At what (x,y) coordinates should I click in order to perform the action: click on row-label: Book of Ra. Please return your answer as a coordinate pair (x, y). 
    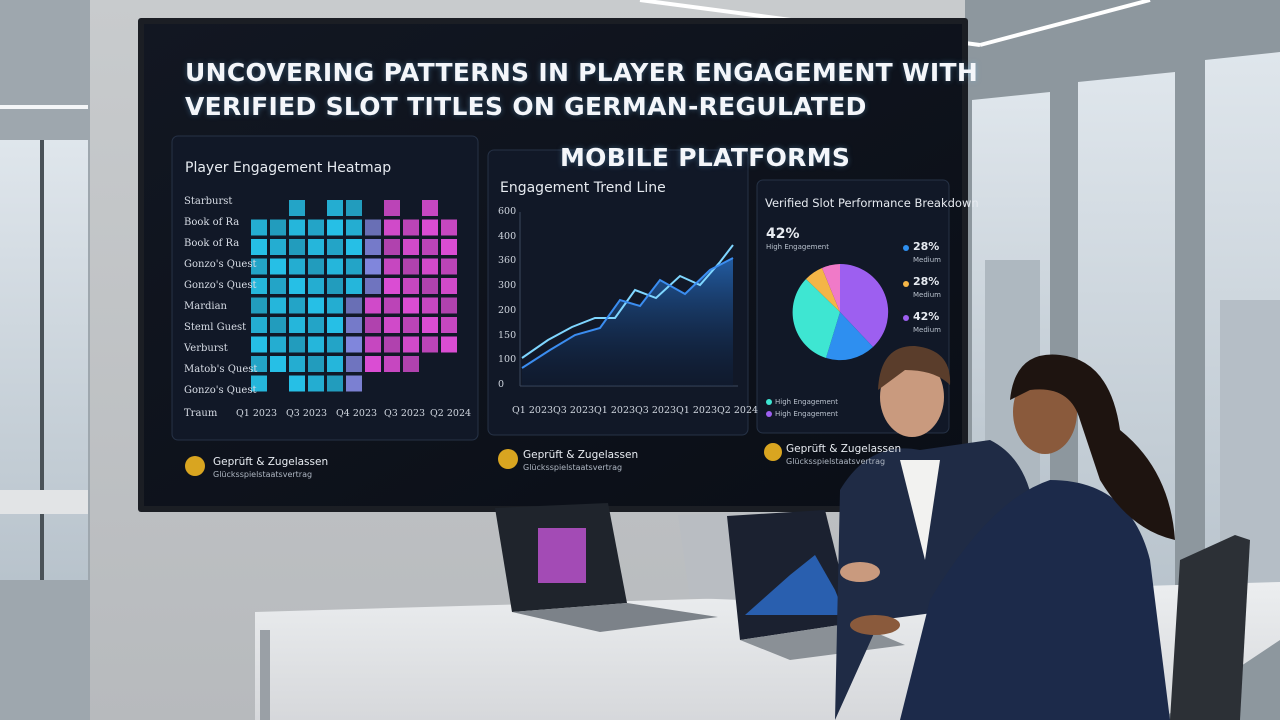
    Looking at the image, I should click on (212, 243).